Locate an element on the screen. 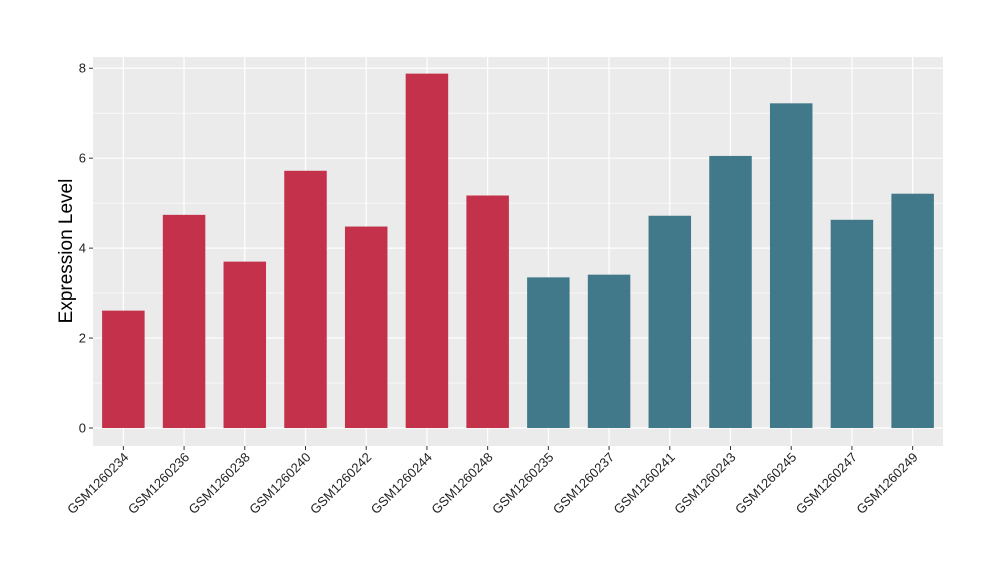 This screenshot has height=580, width=1000. x-tick-label: GSM1260249 is located at coordinates (886, 483).